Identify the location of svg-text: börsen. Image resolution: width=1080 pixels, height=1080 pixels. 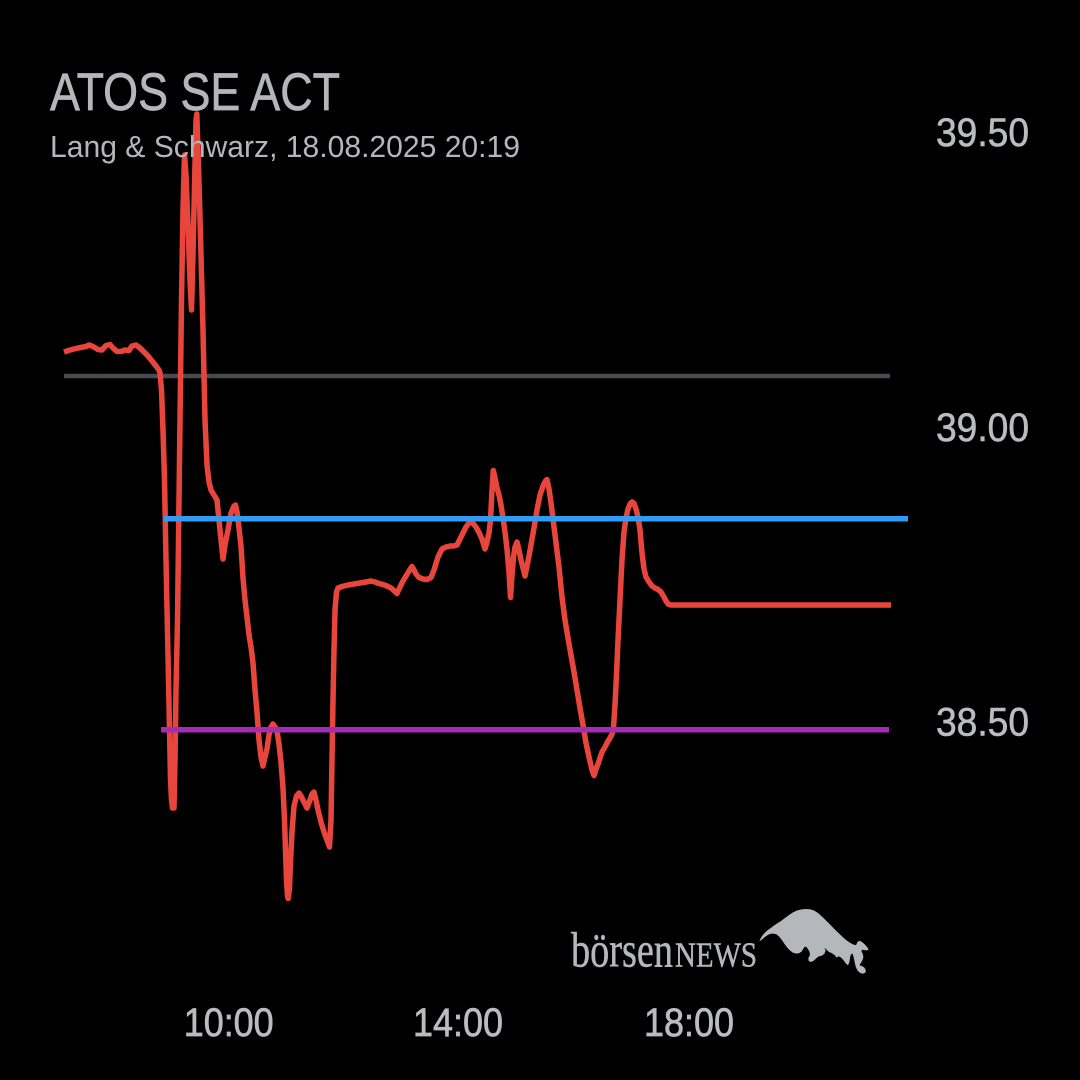
(622, 950).